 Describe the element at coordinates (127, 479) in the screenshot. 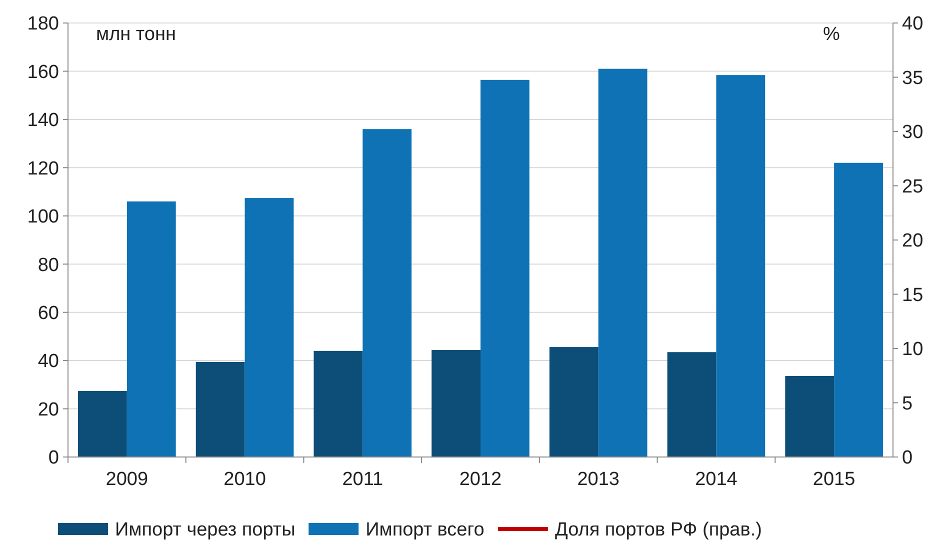

I see `x-tick-label: 2009` at that location.